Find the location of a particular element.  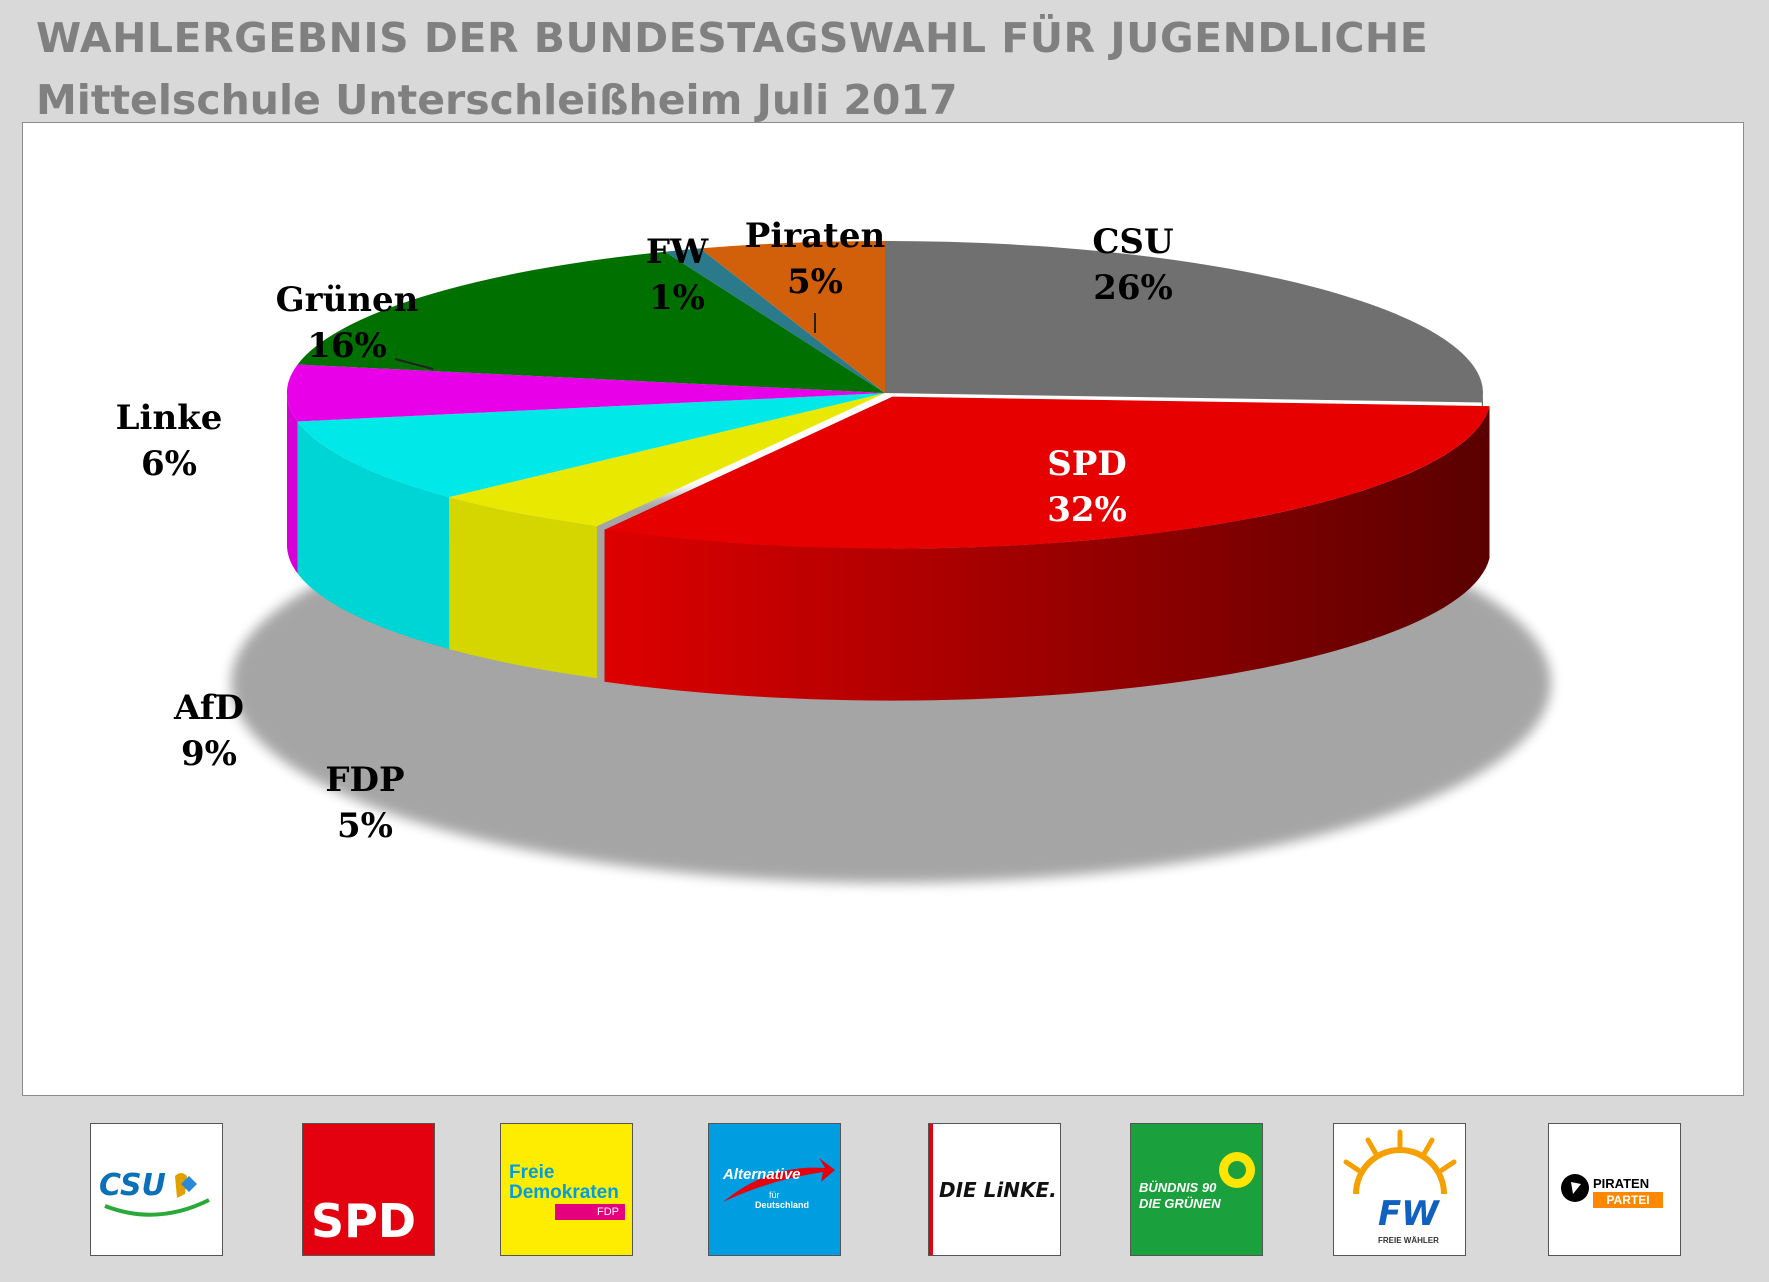

csu-logo-text: CSU is located at coordinates (132, 1185).